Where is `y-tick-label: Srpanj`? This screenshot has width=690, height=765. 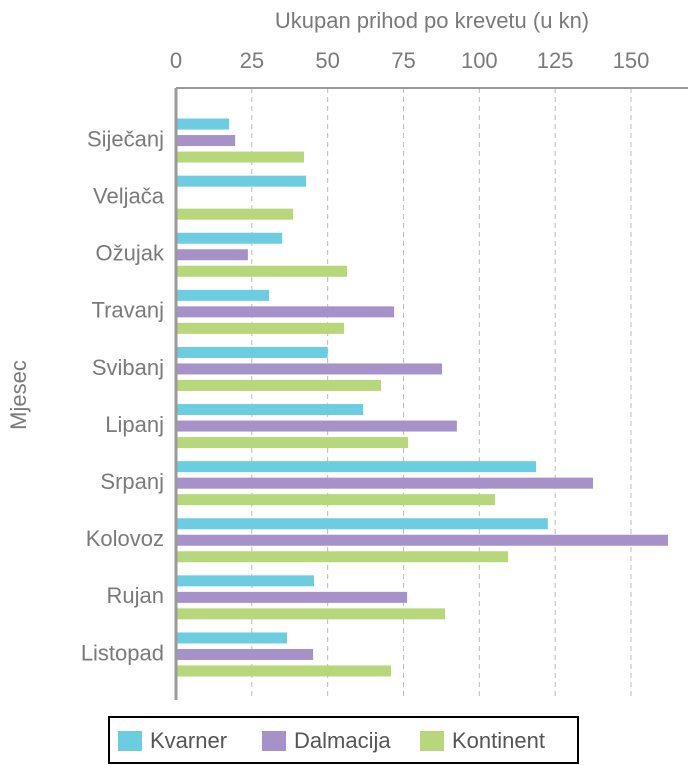
y-tick-label: Srpanj is located at coordinates (132, 481).